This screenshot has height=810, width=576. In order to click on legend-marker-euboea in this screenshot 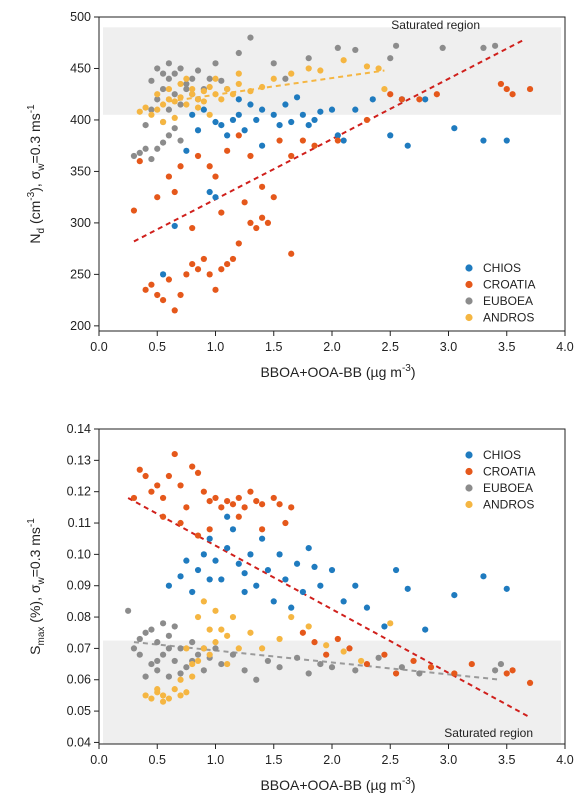, I will do `click(469, 488)`.